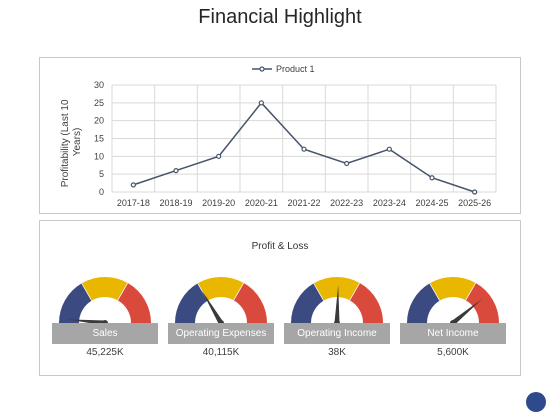 The width and height of the screenshot is (560, 420). I want to click on legend-marker-swatch, so click(262, 69).